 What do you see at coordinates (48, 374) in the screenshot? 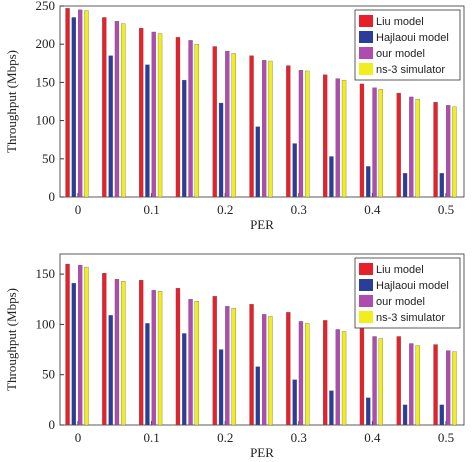
I see `y-tick-label: 50` at bounding box center [48, 374].